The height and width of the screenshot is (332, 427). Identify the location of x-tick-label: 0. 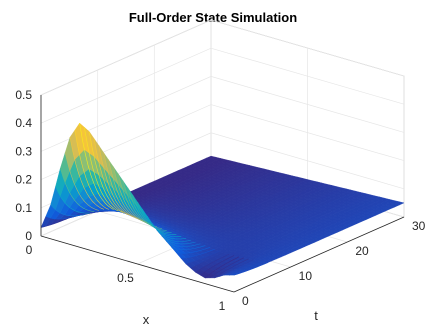
(29, 250).